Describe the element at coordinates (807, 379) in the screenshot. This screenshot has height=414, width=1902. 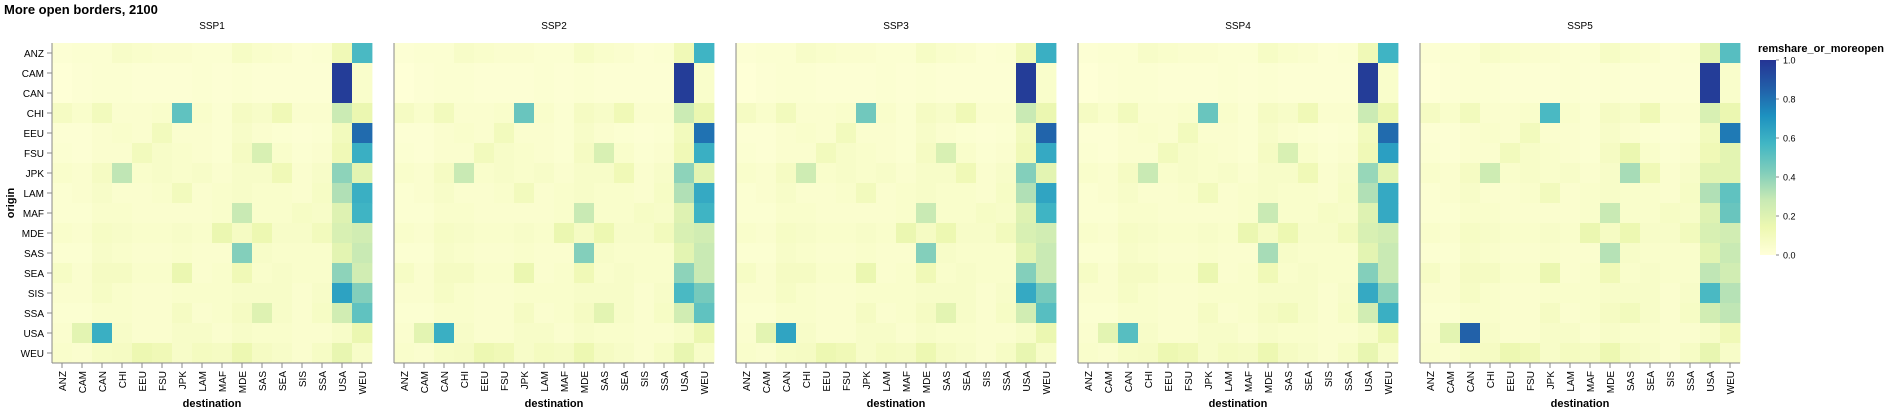
I see `x-tick-label: CHI` at that location.